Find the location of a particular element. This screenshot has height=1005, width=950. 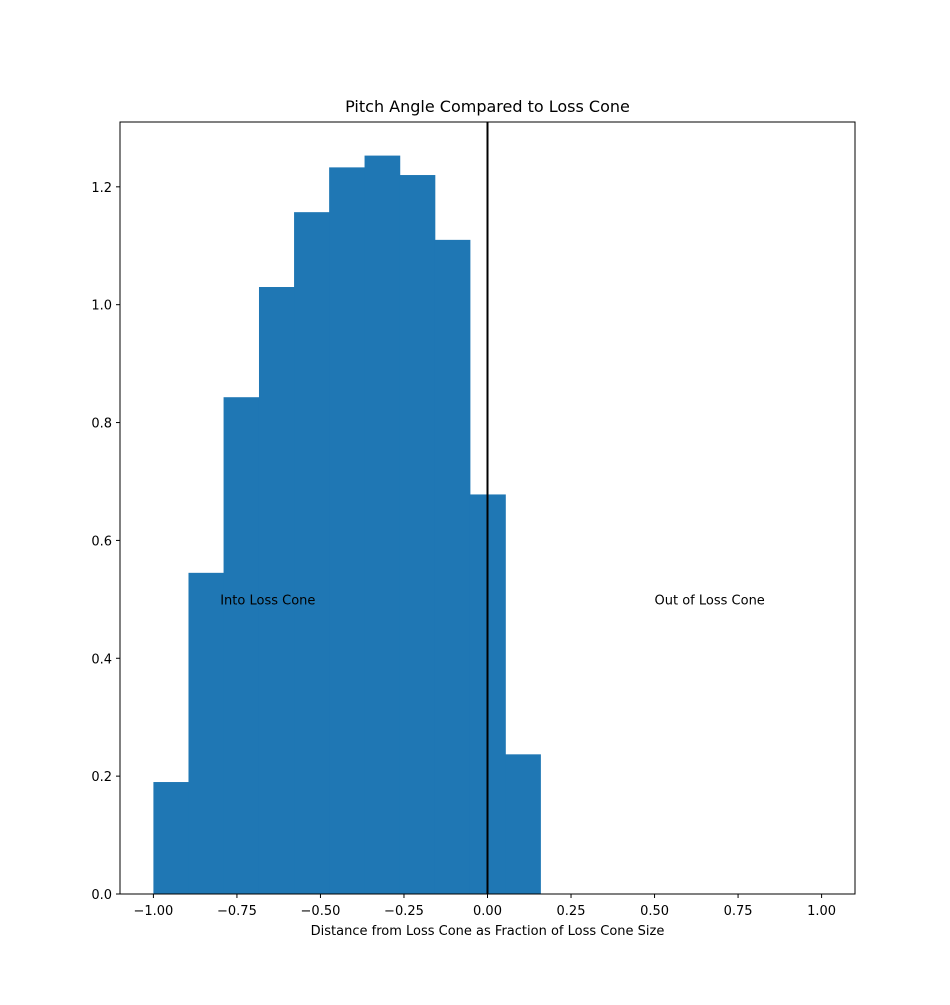

x-tick-label: 0.75 is located at coordinates (738, 911).